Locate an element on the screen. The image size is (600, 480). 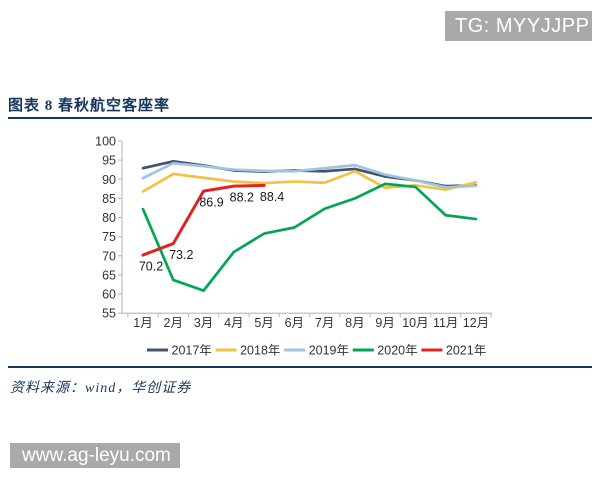
y-tick-label: 55 is located at coordinates (109, 314).